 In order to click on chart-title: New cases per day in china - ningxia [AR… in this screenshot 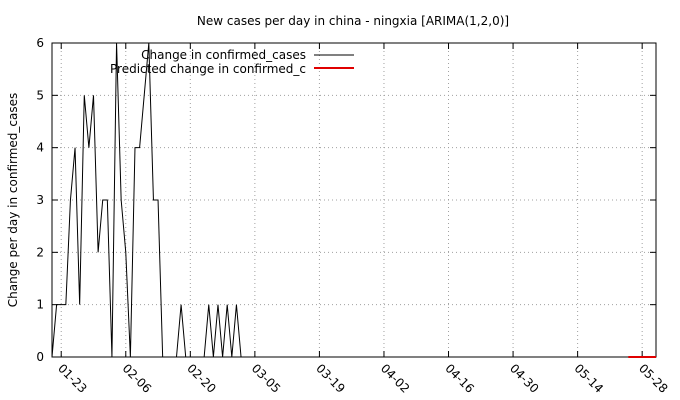, I will do `click(353, 21)`.